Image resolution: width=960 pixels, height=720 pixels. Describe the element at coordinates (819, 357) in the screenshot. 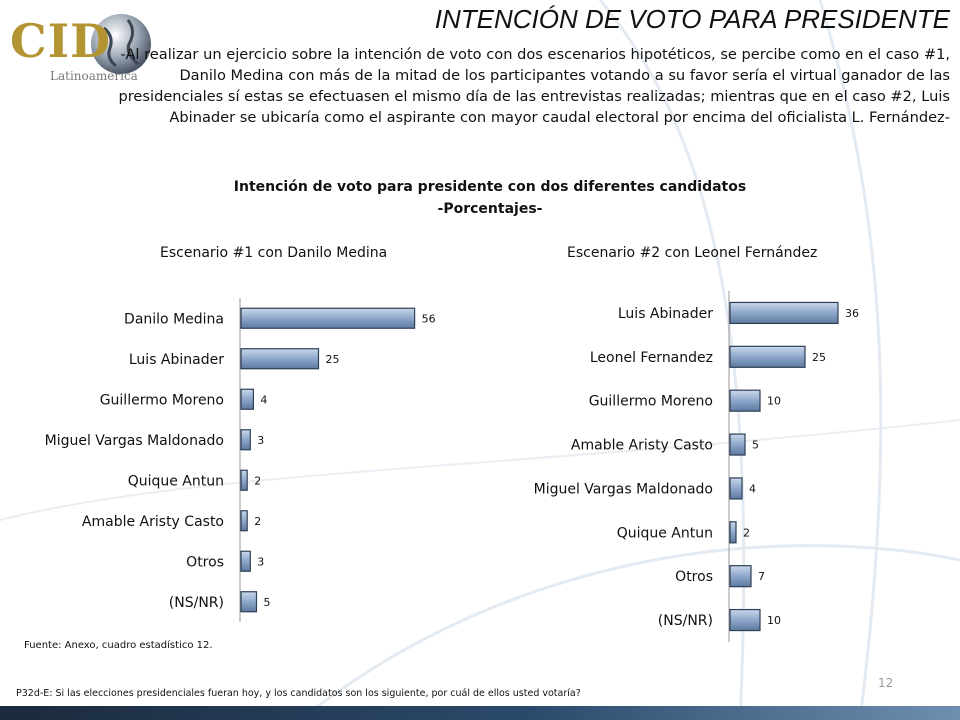

I see `chart2-value-label: 25` at that location.